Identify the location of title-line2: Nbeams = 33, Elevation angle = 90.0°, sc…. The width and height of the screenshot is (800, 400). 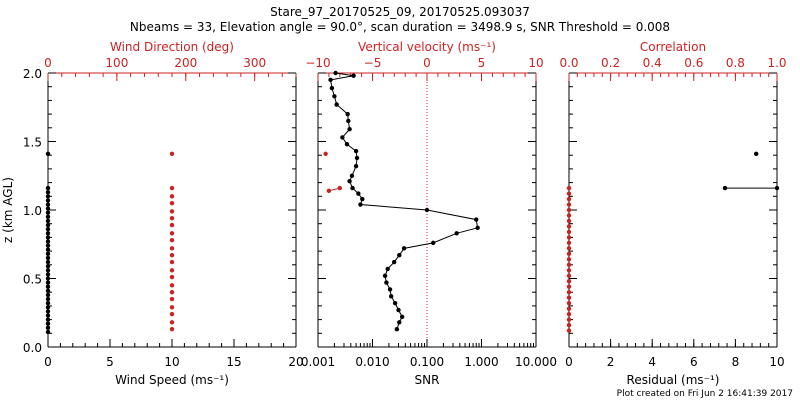
(400, 27).